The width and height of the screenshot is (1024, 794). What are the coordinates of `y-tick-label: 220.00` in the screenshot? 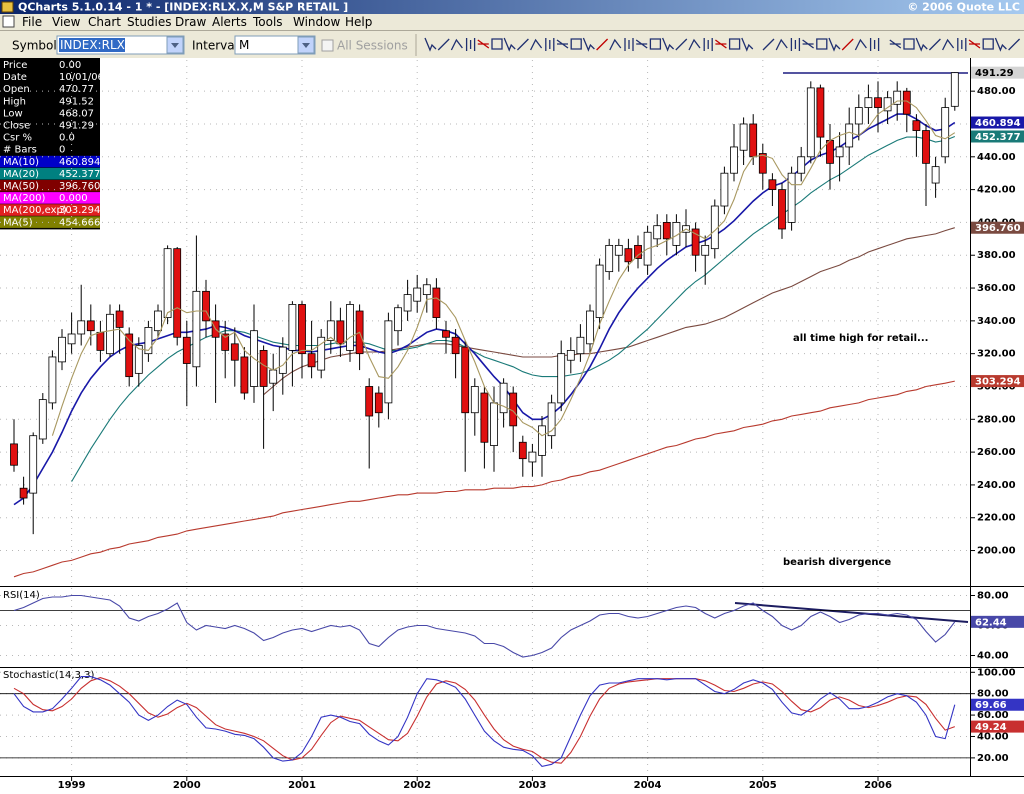 It's located at (996, 518).